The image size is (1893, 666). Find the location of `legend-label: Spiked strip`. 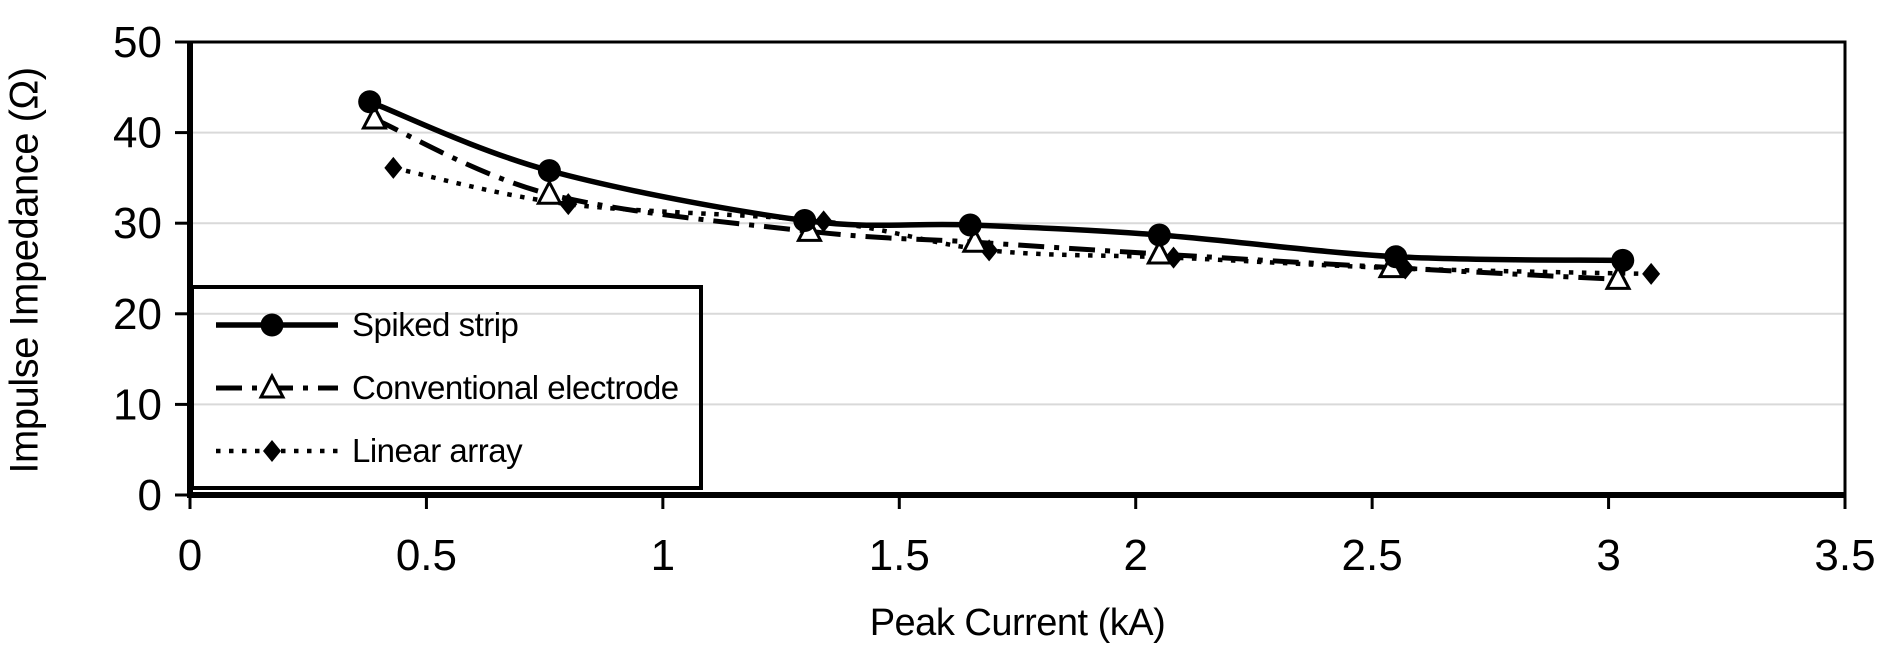

legend-label: Spiked strip is located at coordinates (435, 324).